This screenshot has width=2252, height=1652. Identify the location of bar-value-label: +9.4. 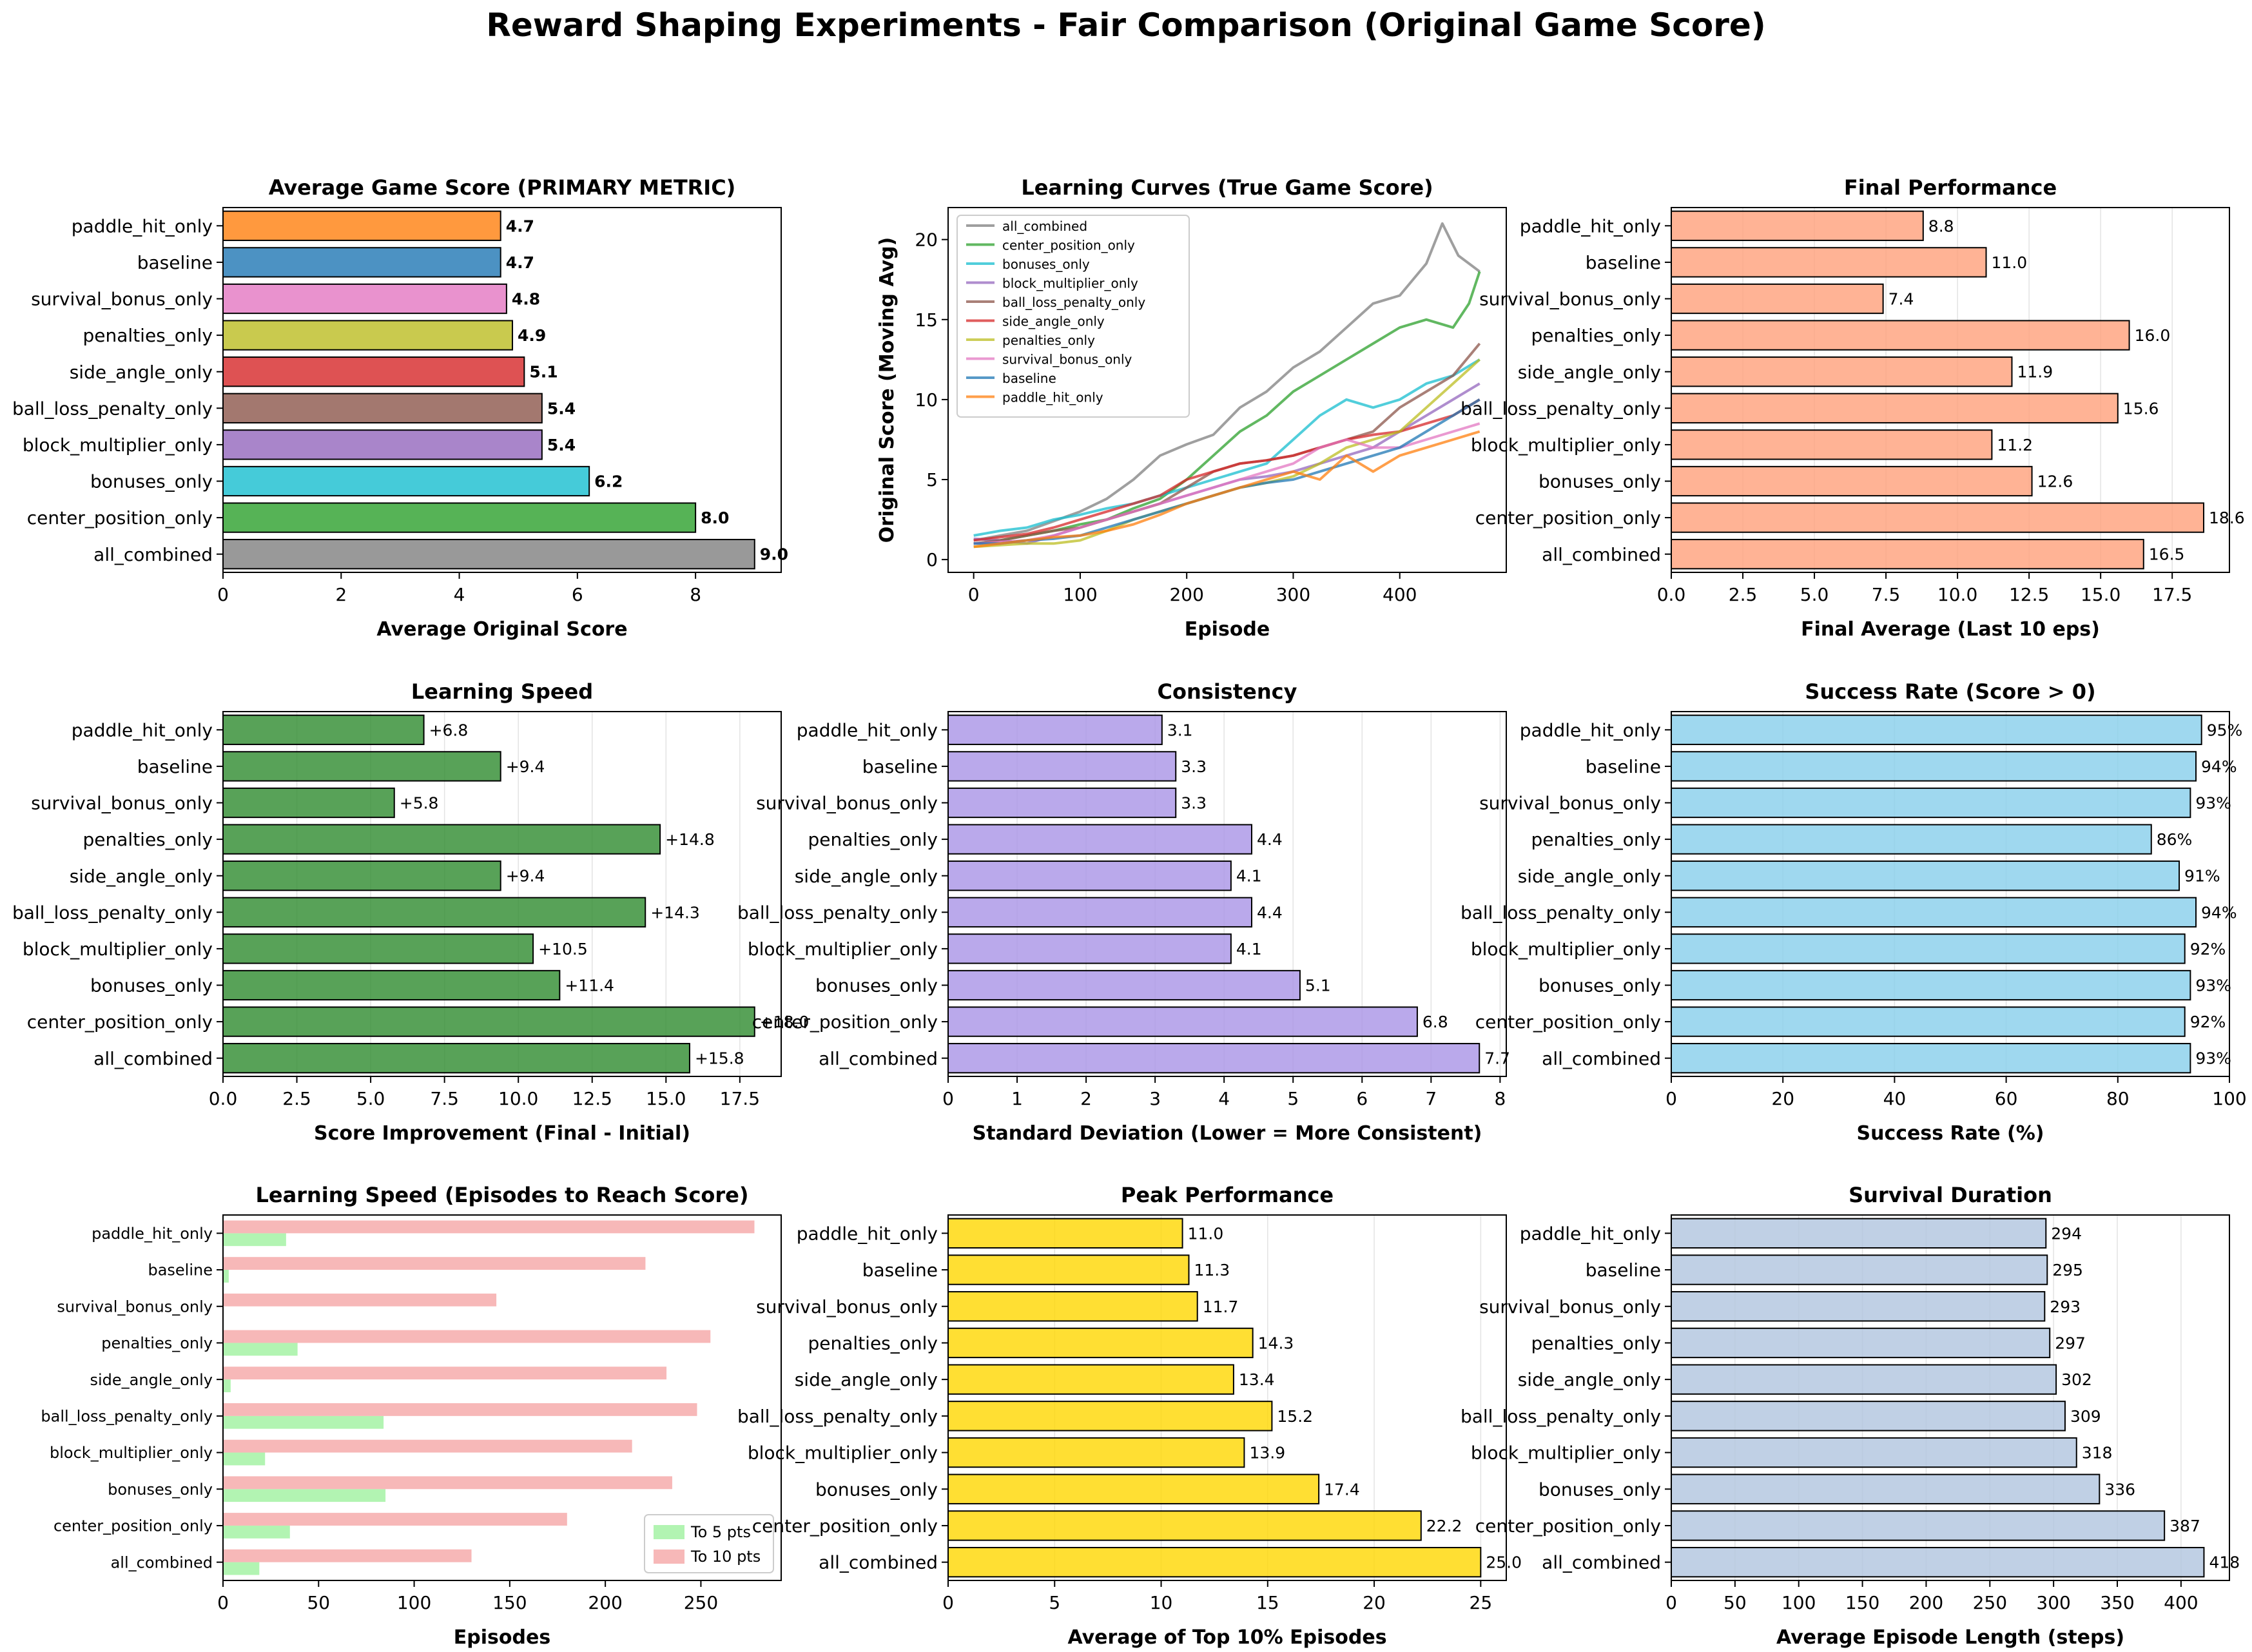
(526, 876).